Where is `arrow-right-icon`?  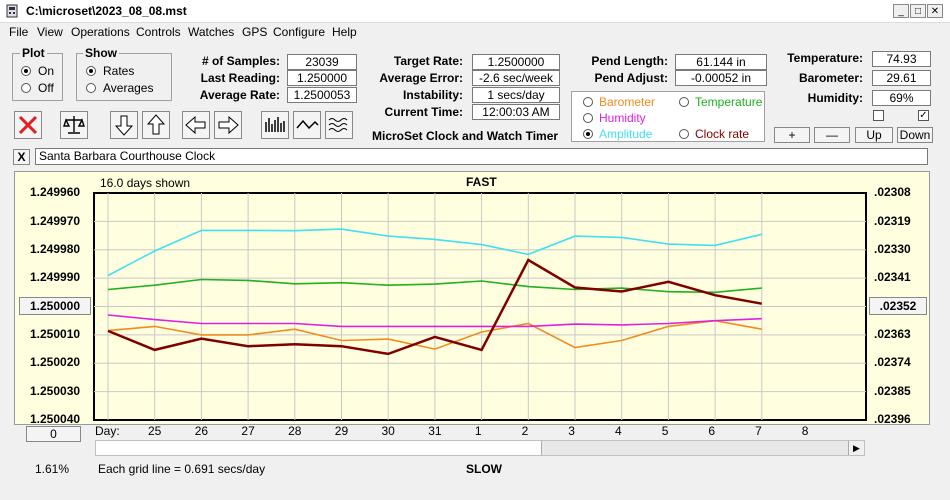 arrow-right-icon is located at coordinates (228, 125).